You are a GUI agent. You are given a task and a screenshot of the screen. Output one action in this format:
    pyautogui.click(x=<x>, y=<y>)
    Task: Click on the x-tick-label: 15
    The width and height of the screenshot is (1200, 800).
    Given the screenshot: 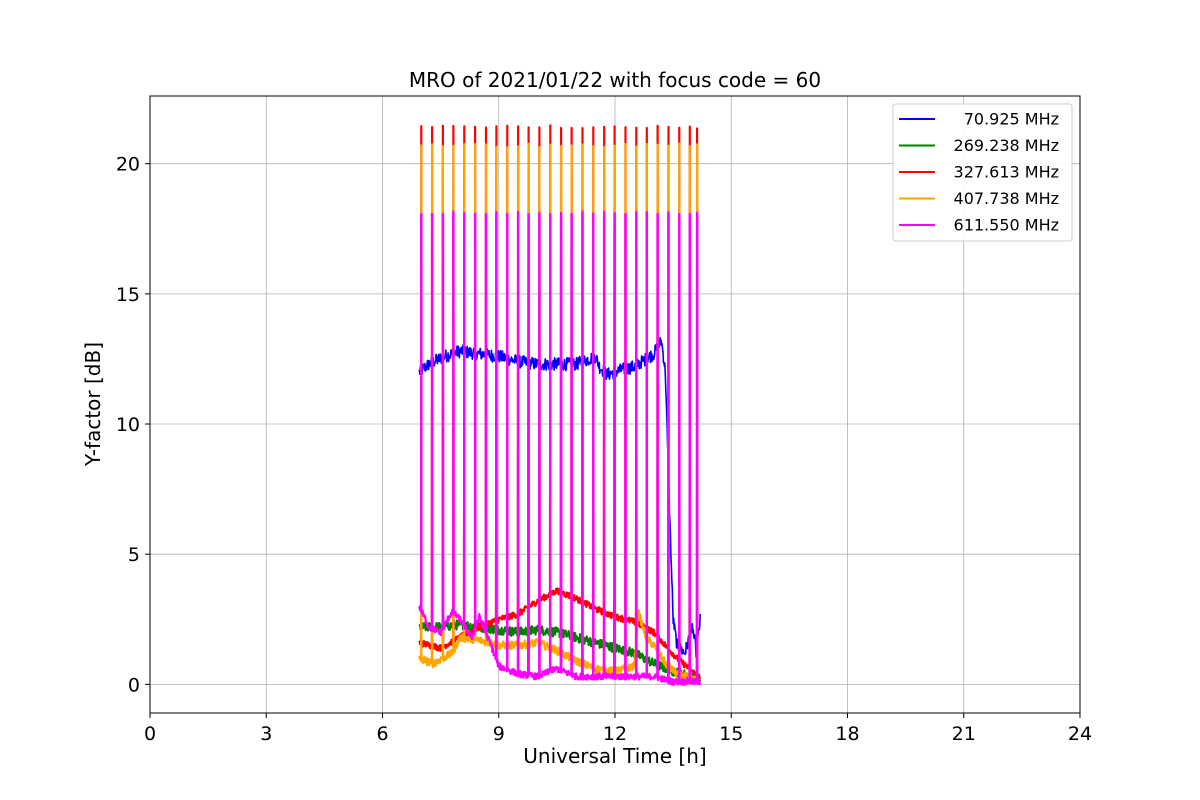 What is the action you would take?
    pyautogui.click(x=731, y=734)
    